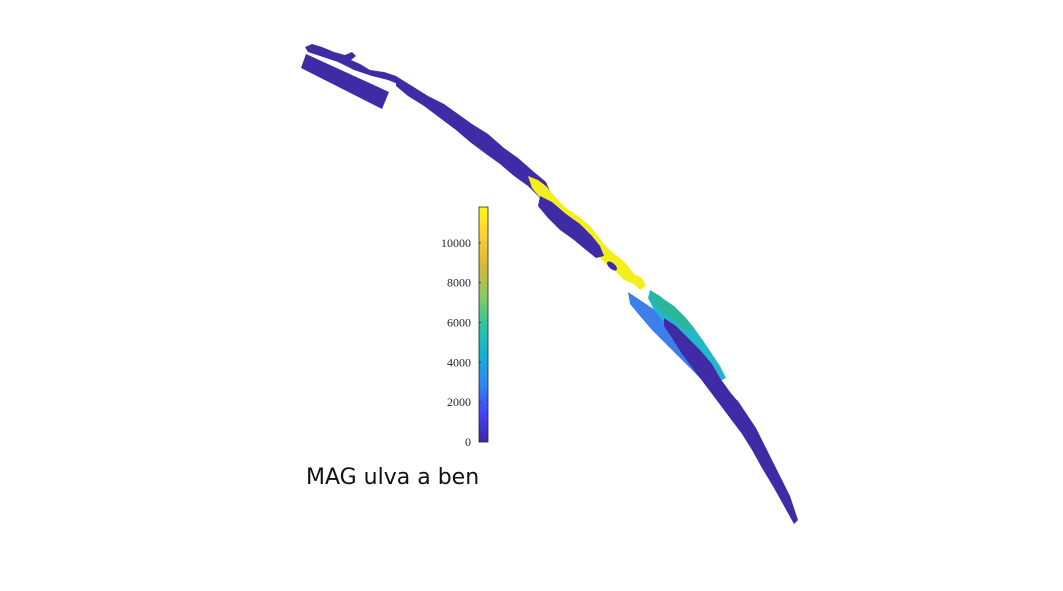 The image size is (1063, 591). I want to click on zone-central-islet, so click(612, 266).